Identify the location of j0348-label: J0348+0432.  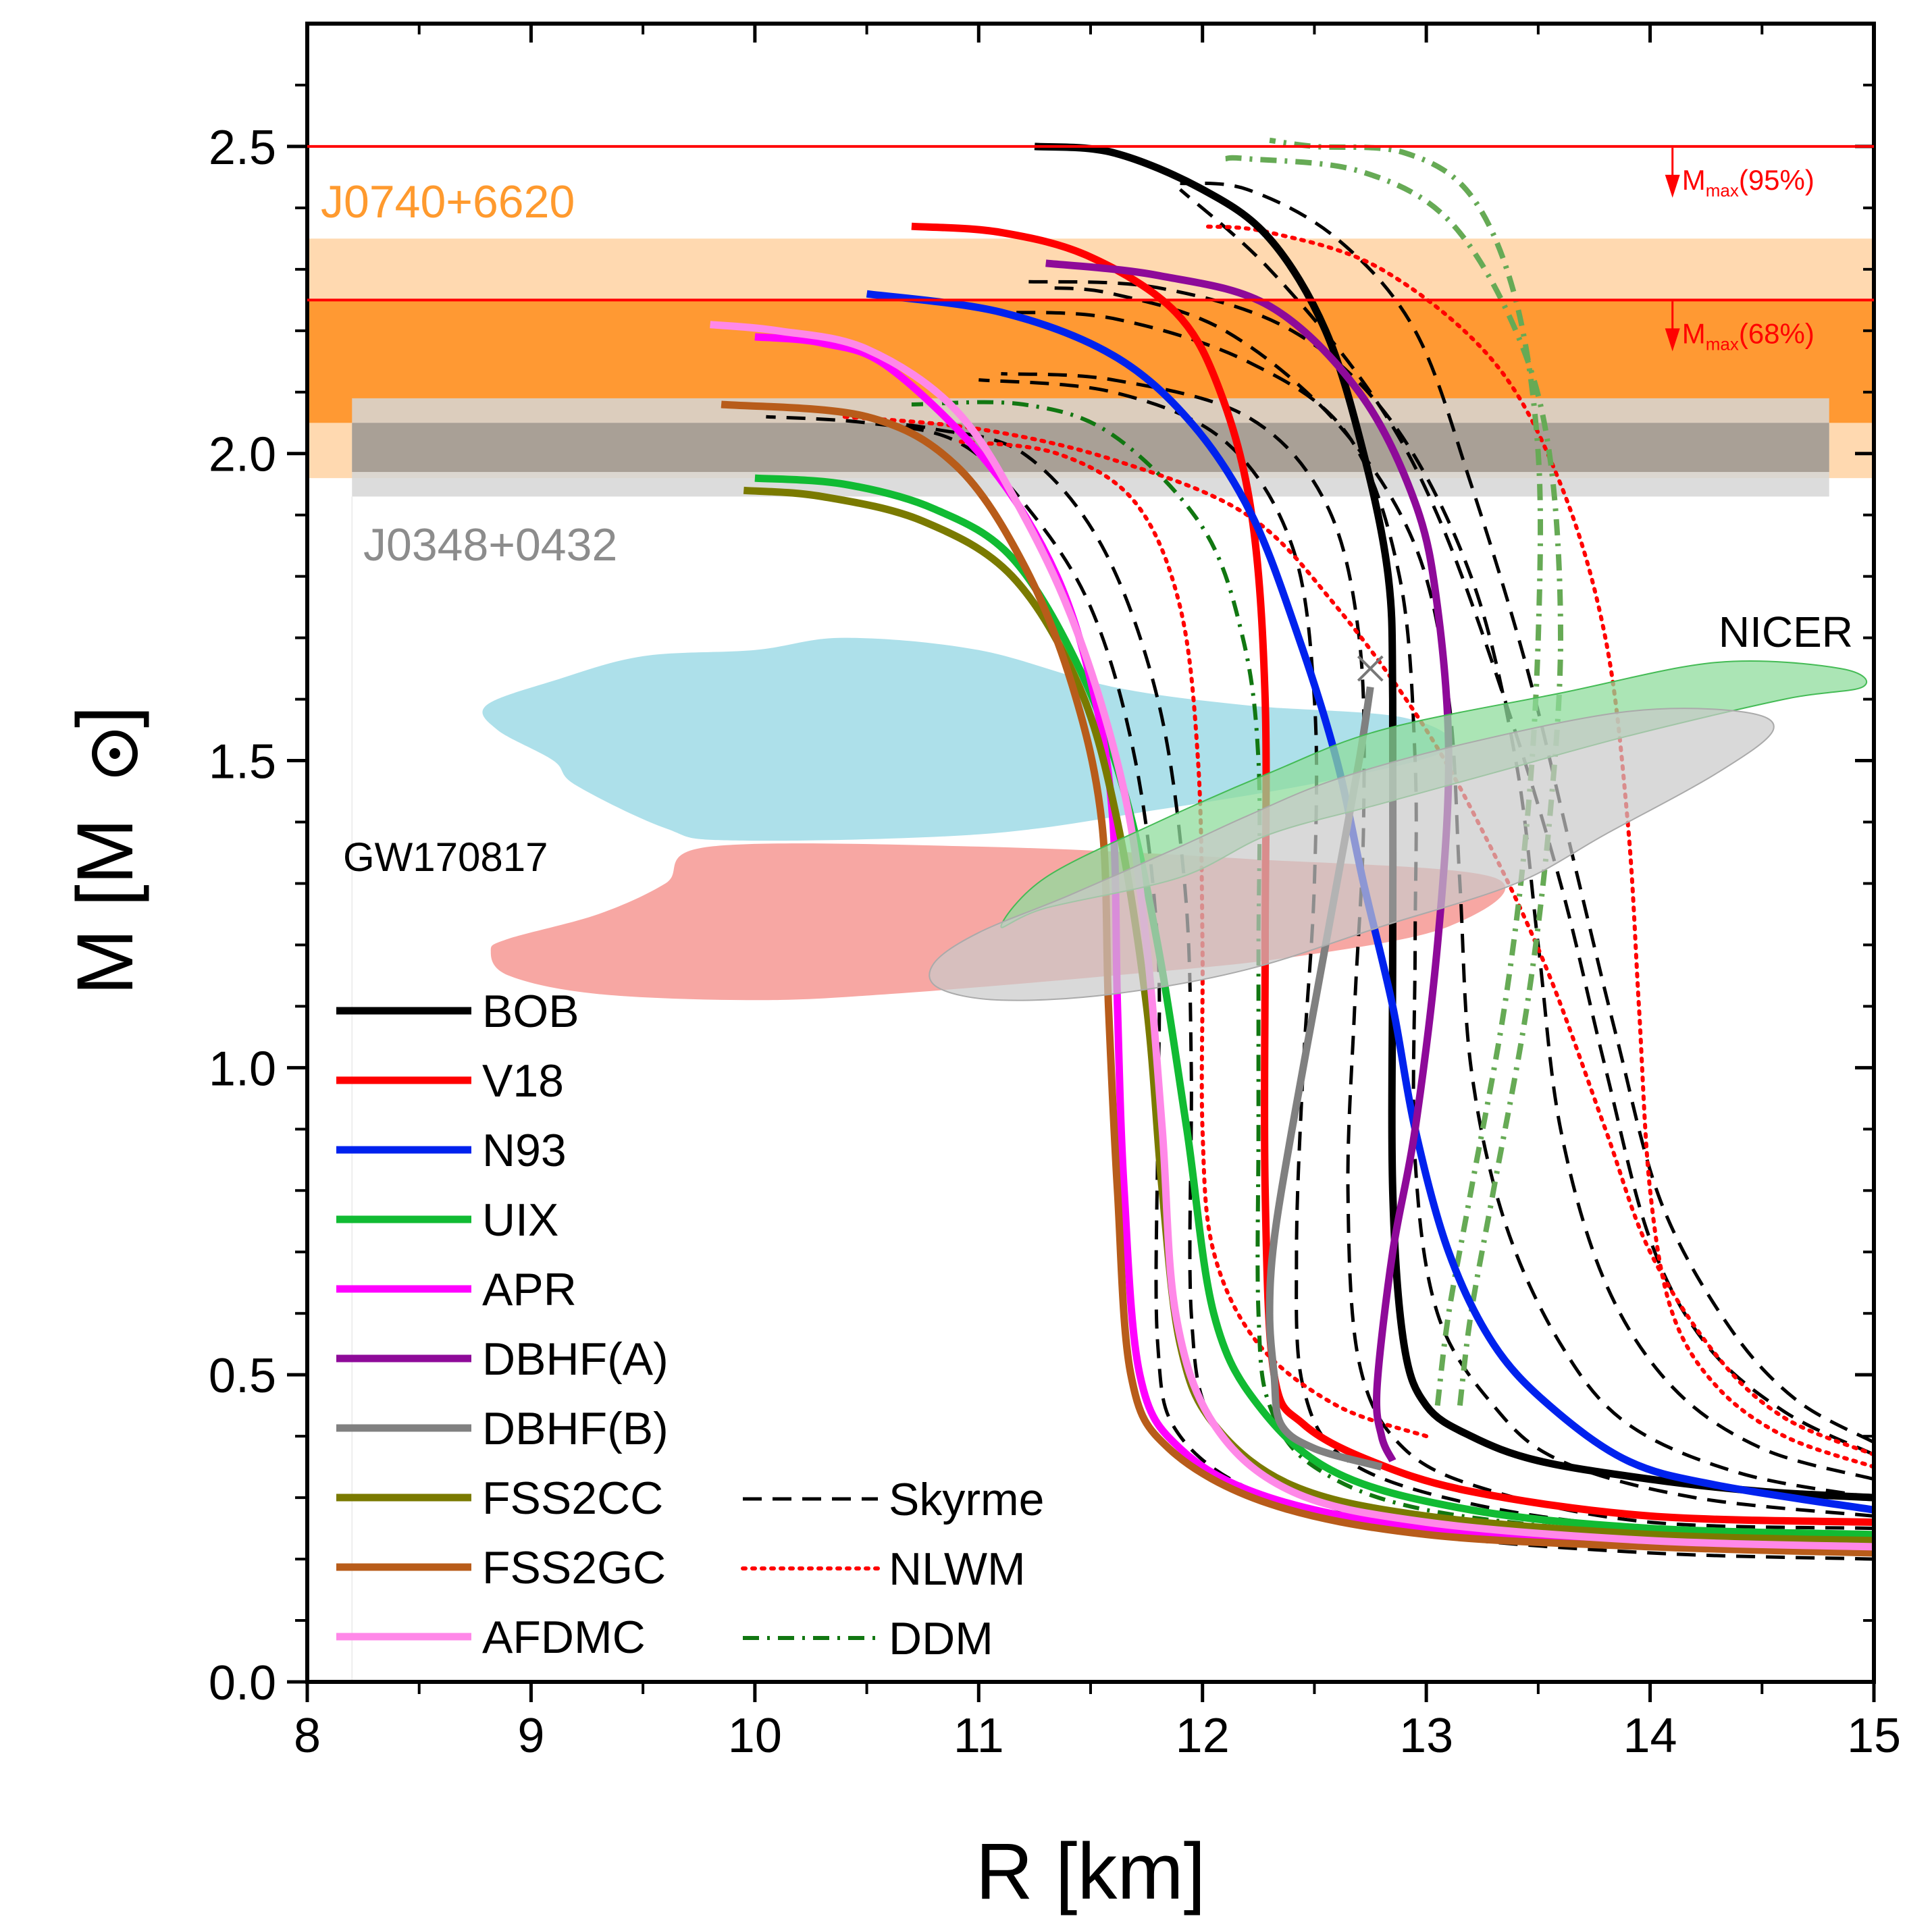
(490, 545).